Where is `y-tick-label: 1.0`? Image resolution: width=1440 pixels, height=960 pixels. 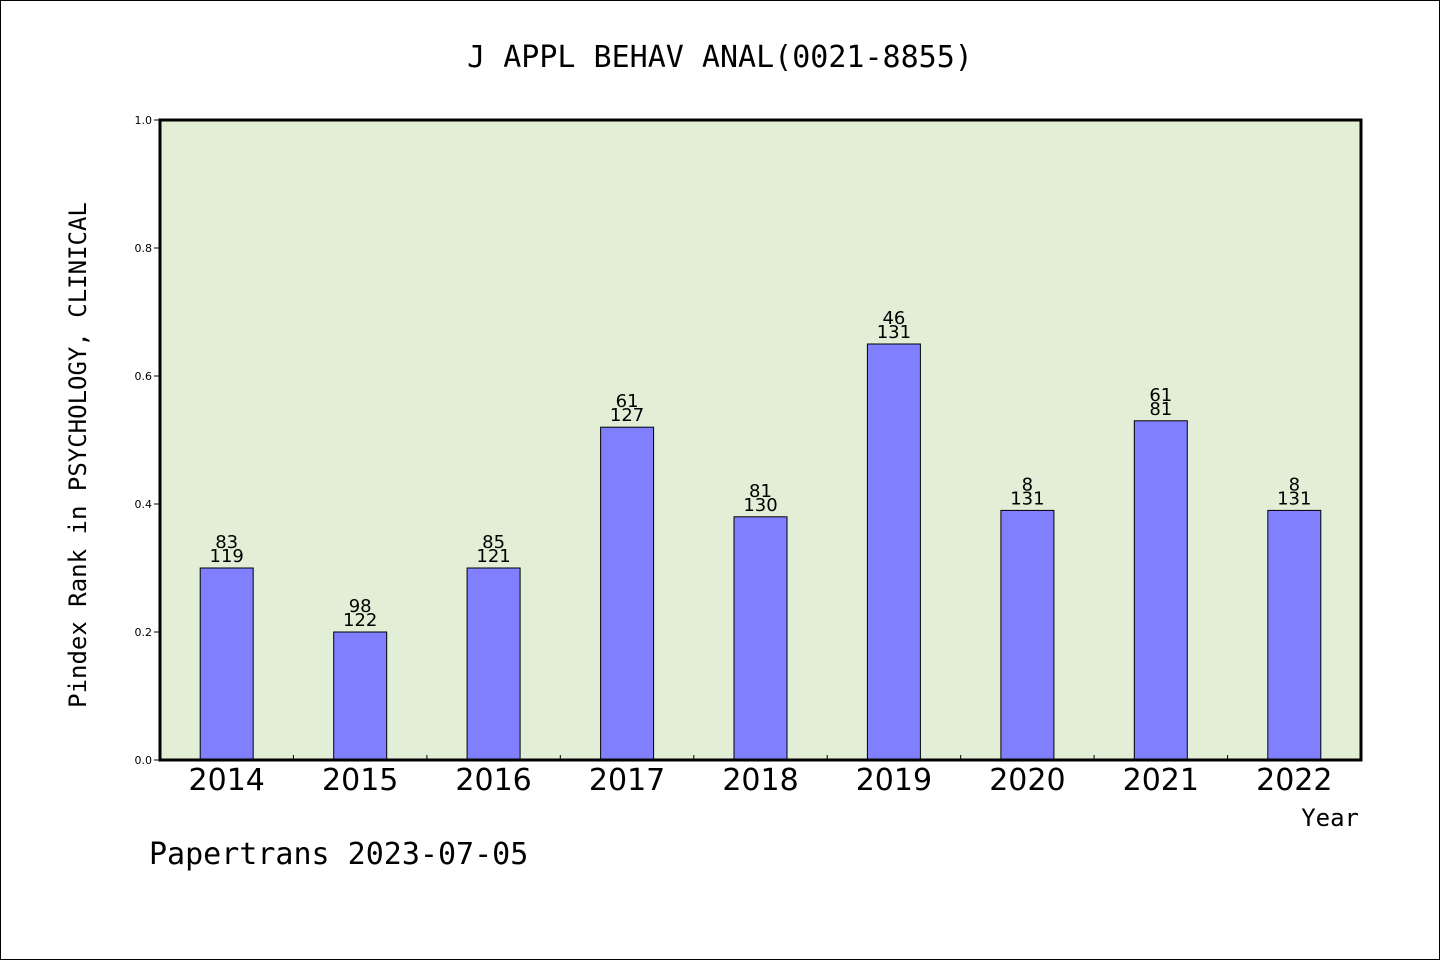
y-tick-label: 1.0 is located at coordinates (144, 120).